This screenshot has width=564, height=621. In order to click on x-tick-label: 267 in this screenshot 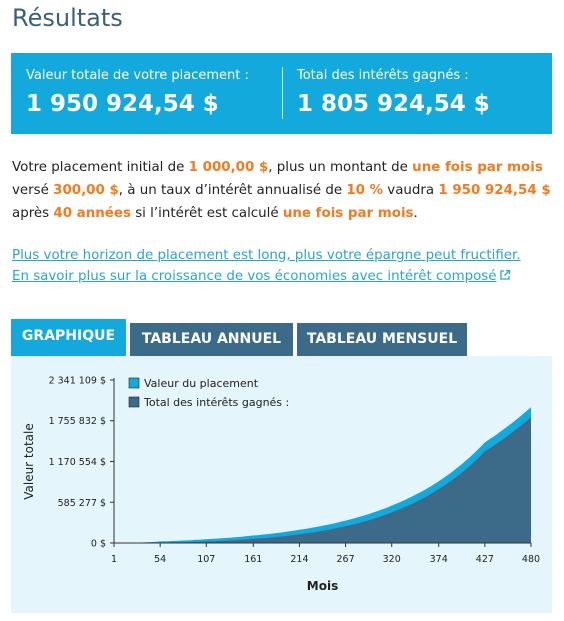, I will do `click(345, 559)`.